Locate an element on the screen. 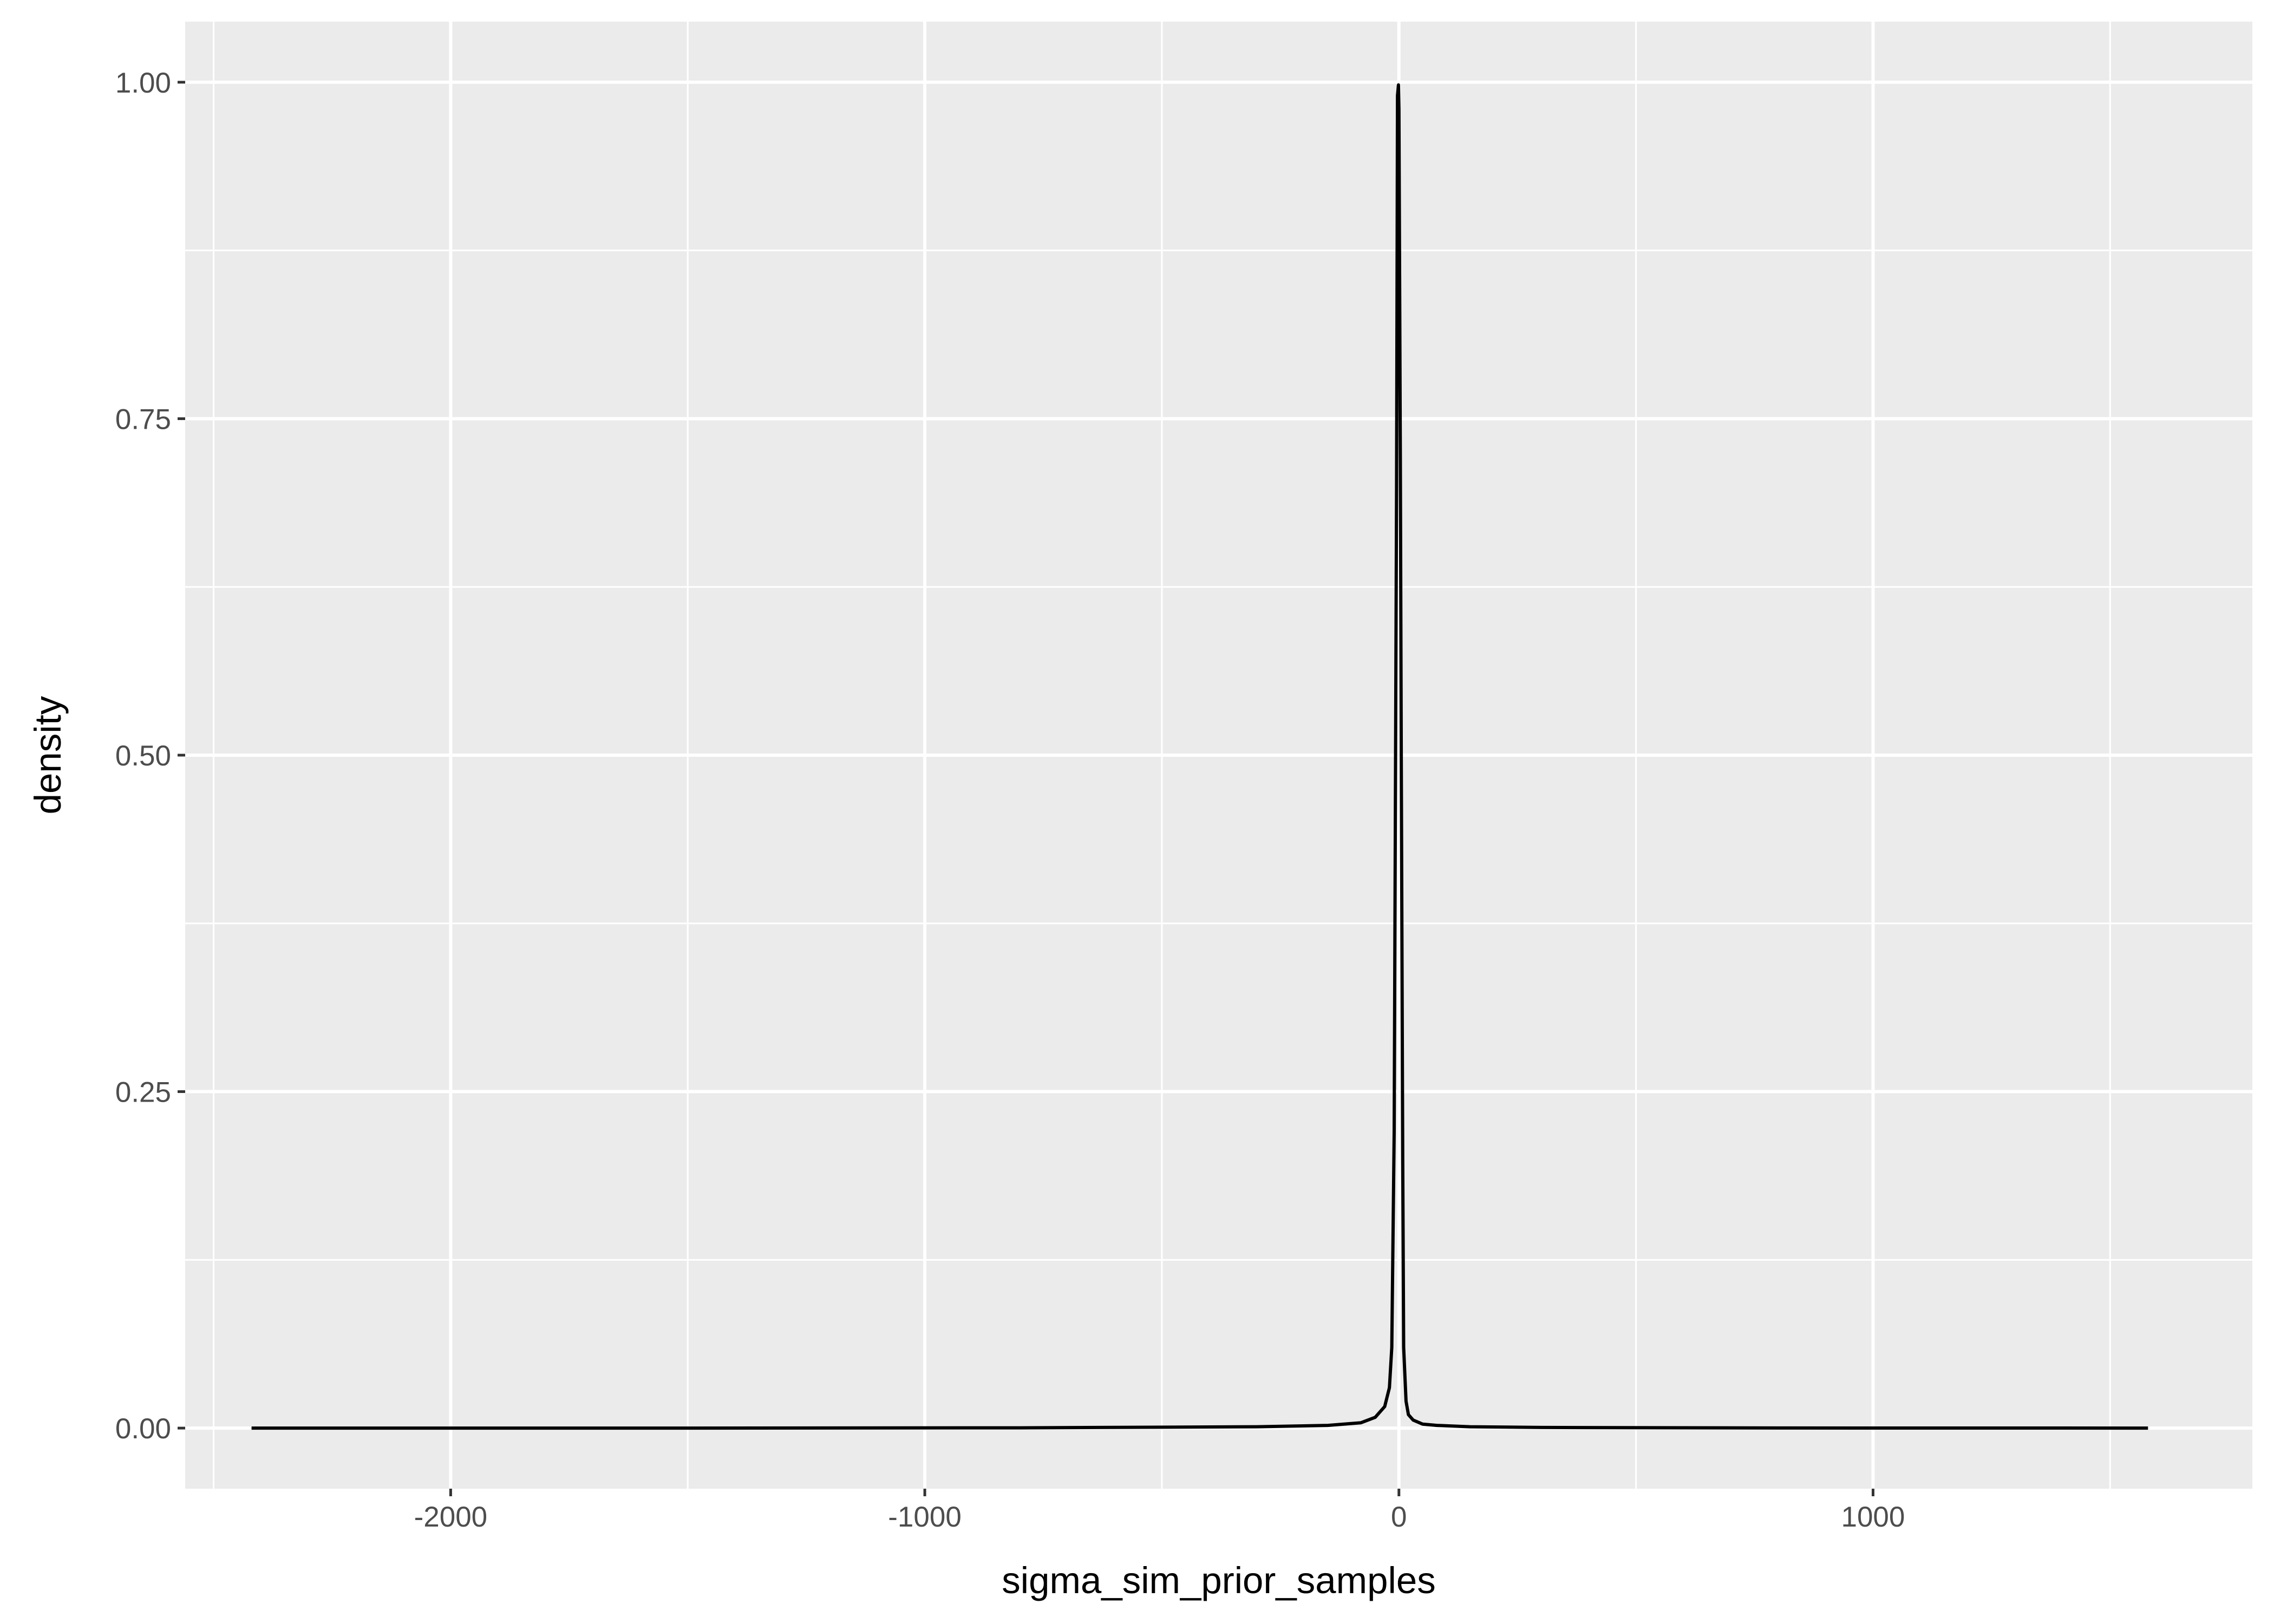 The image size is (2274, 1624). x-axis-title: sigma_sim_prior_samples is located at coordinates (1219, 1580).